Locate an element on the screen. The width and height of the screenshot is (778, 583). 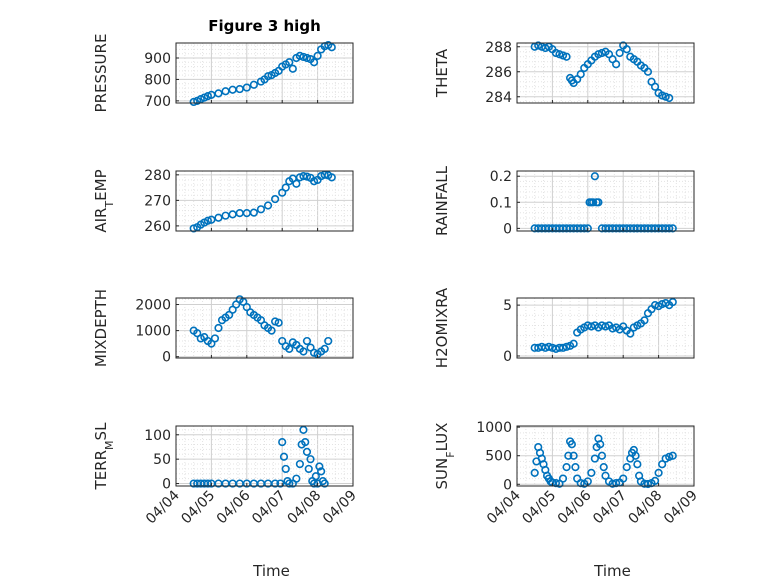
y-tick-label: 50 is located at coordinates (162, 460).